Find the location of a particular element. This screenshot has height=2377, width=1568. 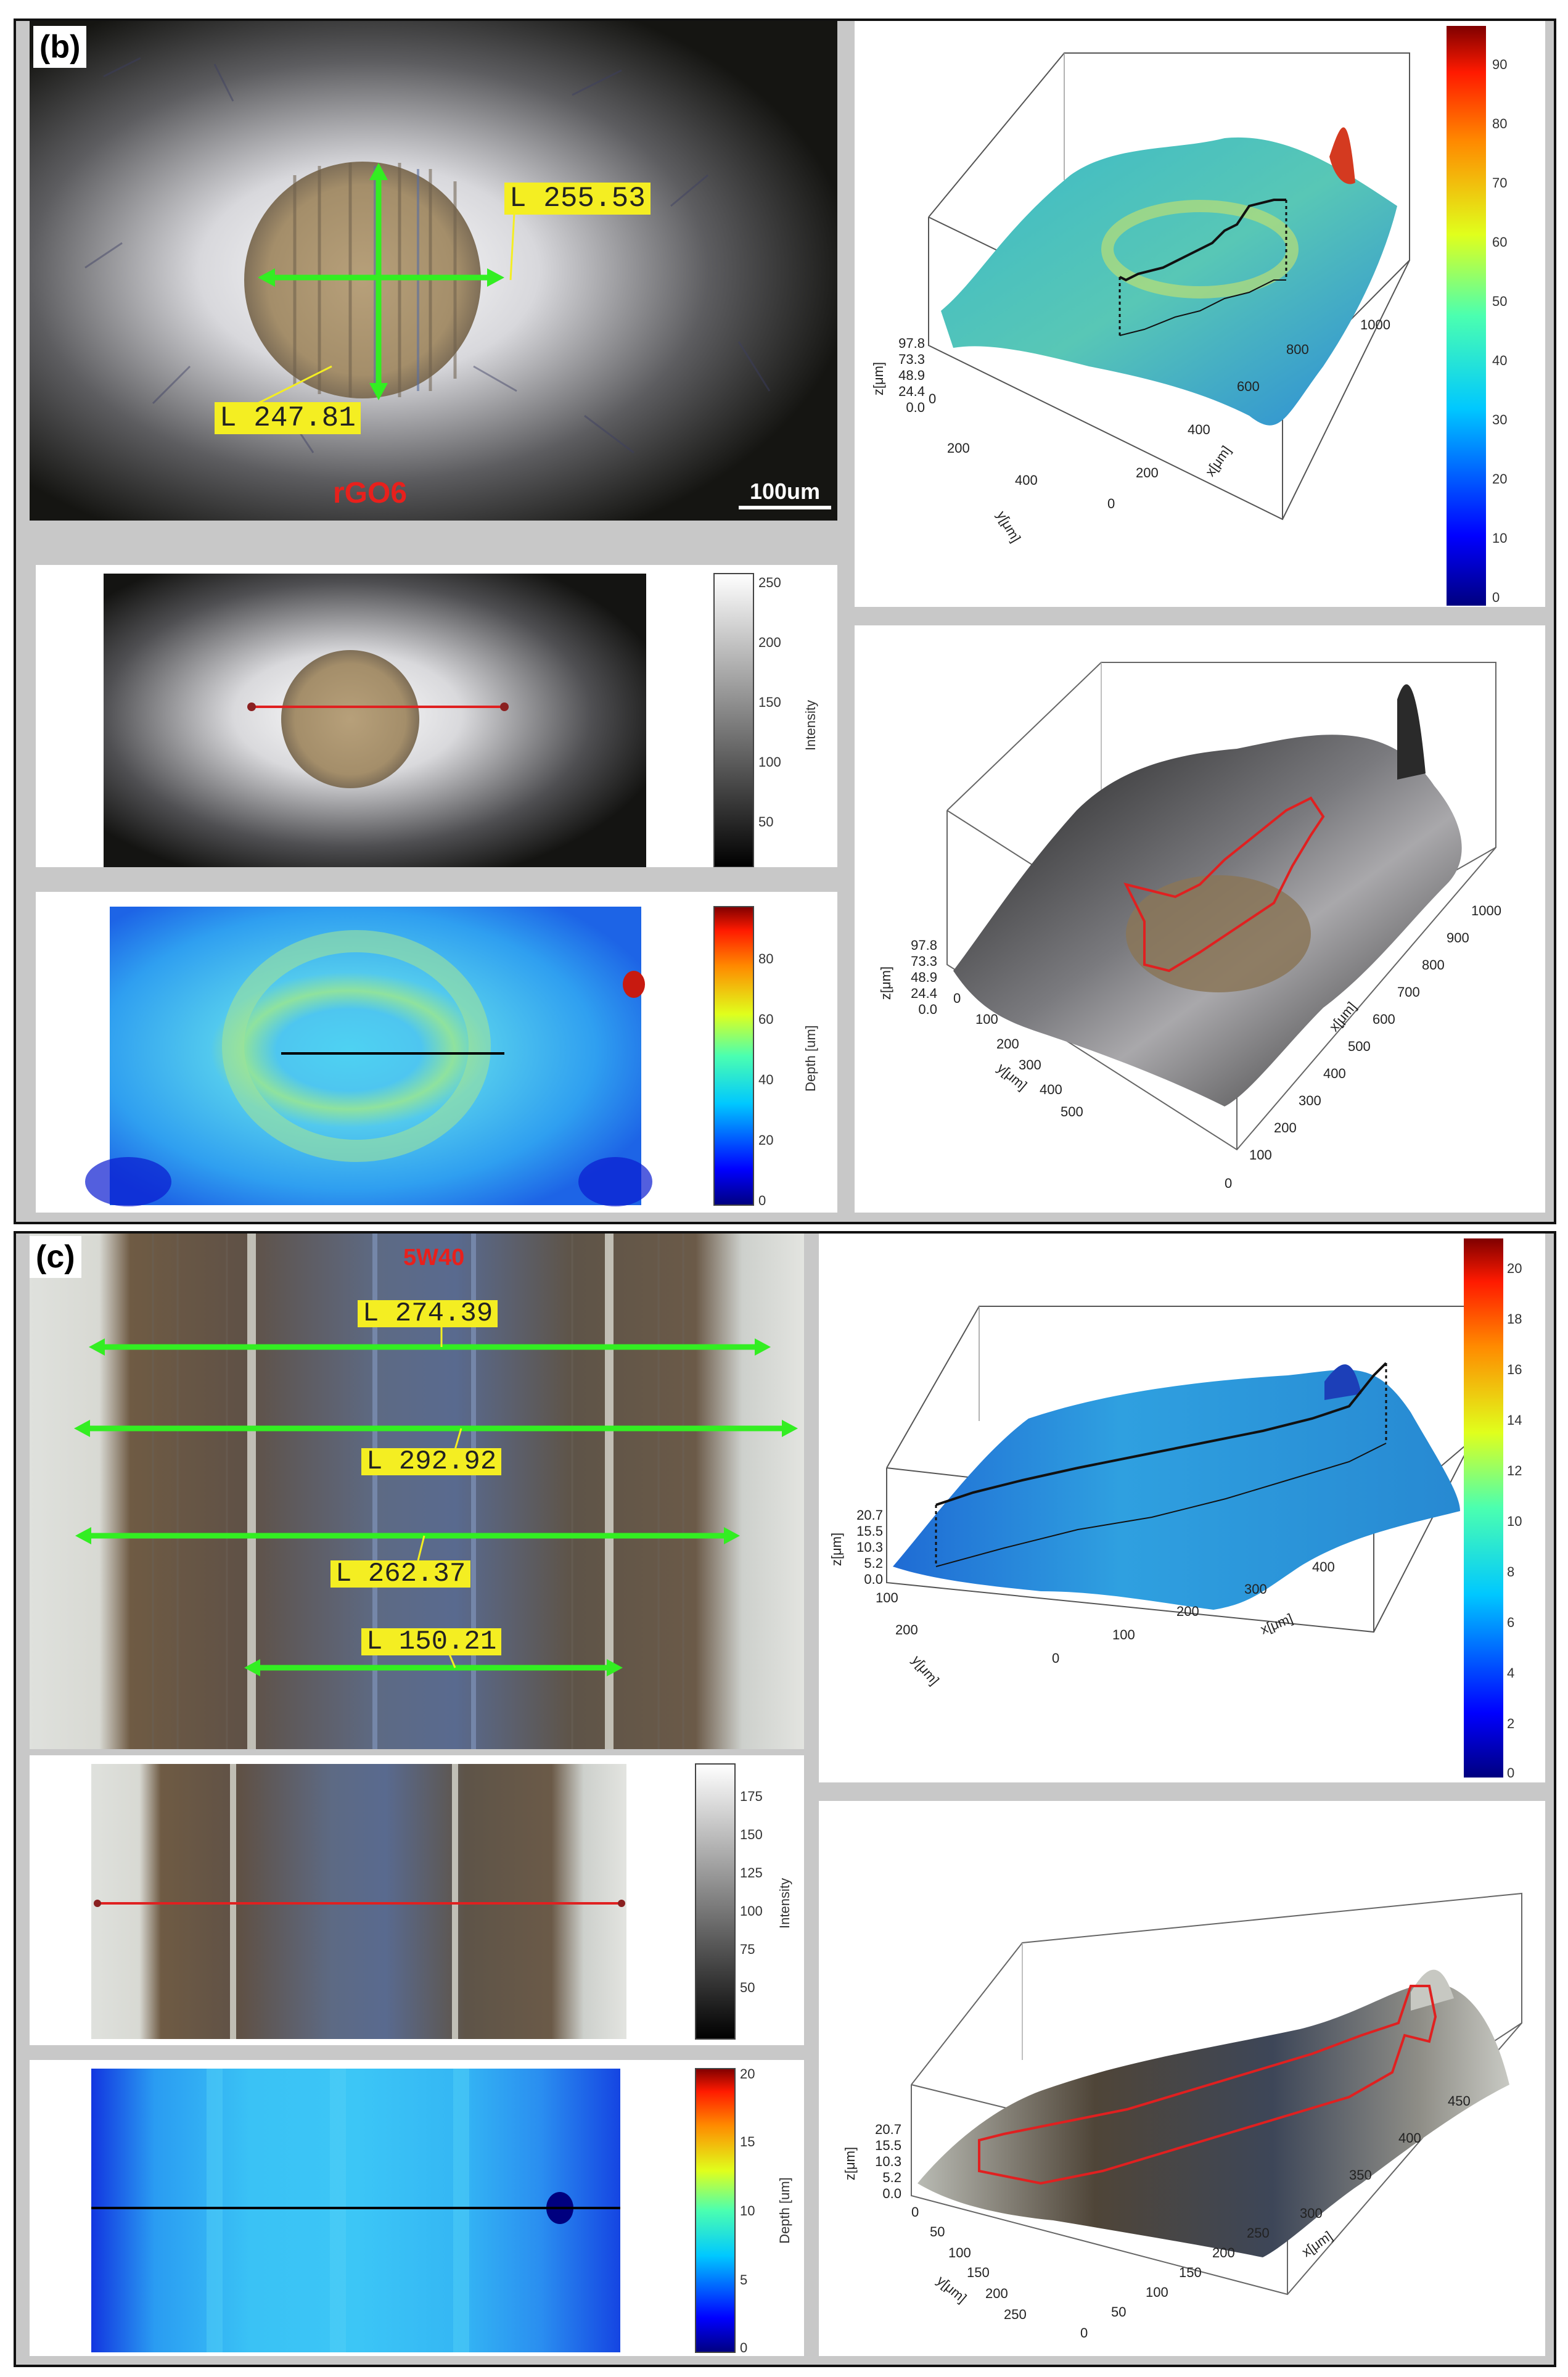

tick-label: 14 is located at coordinates (1515, 1420).